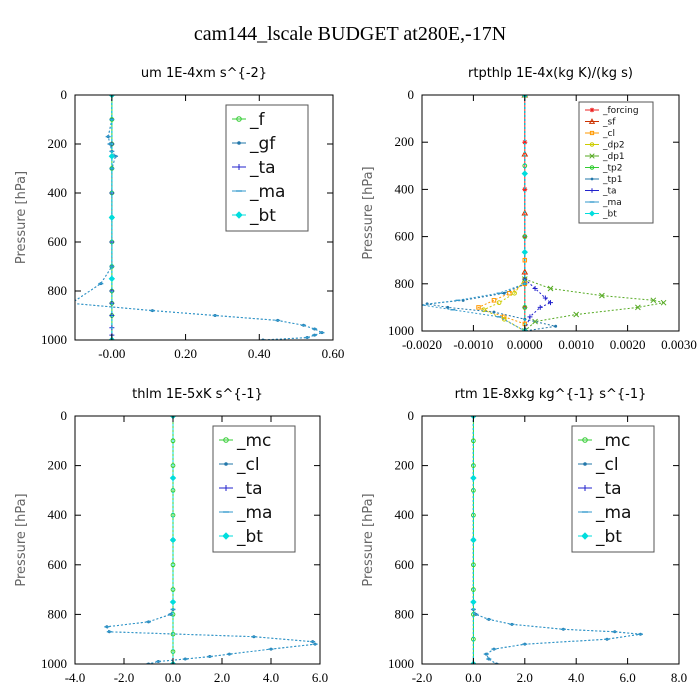  Describe the element at coordinates (612, 180) in the screenshot. I see `legend-label: _tp1` at that location.